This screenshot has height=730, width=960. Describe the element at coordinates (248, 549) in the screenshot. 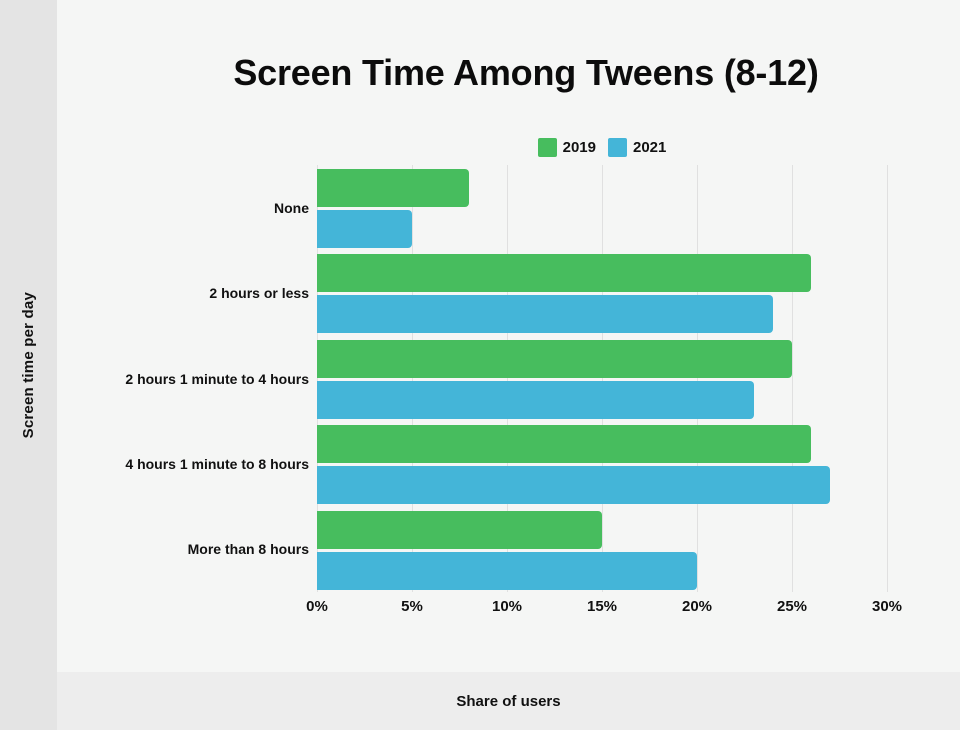

I see `category-label: More than 8 hours` at that location.